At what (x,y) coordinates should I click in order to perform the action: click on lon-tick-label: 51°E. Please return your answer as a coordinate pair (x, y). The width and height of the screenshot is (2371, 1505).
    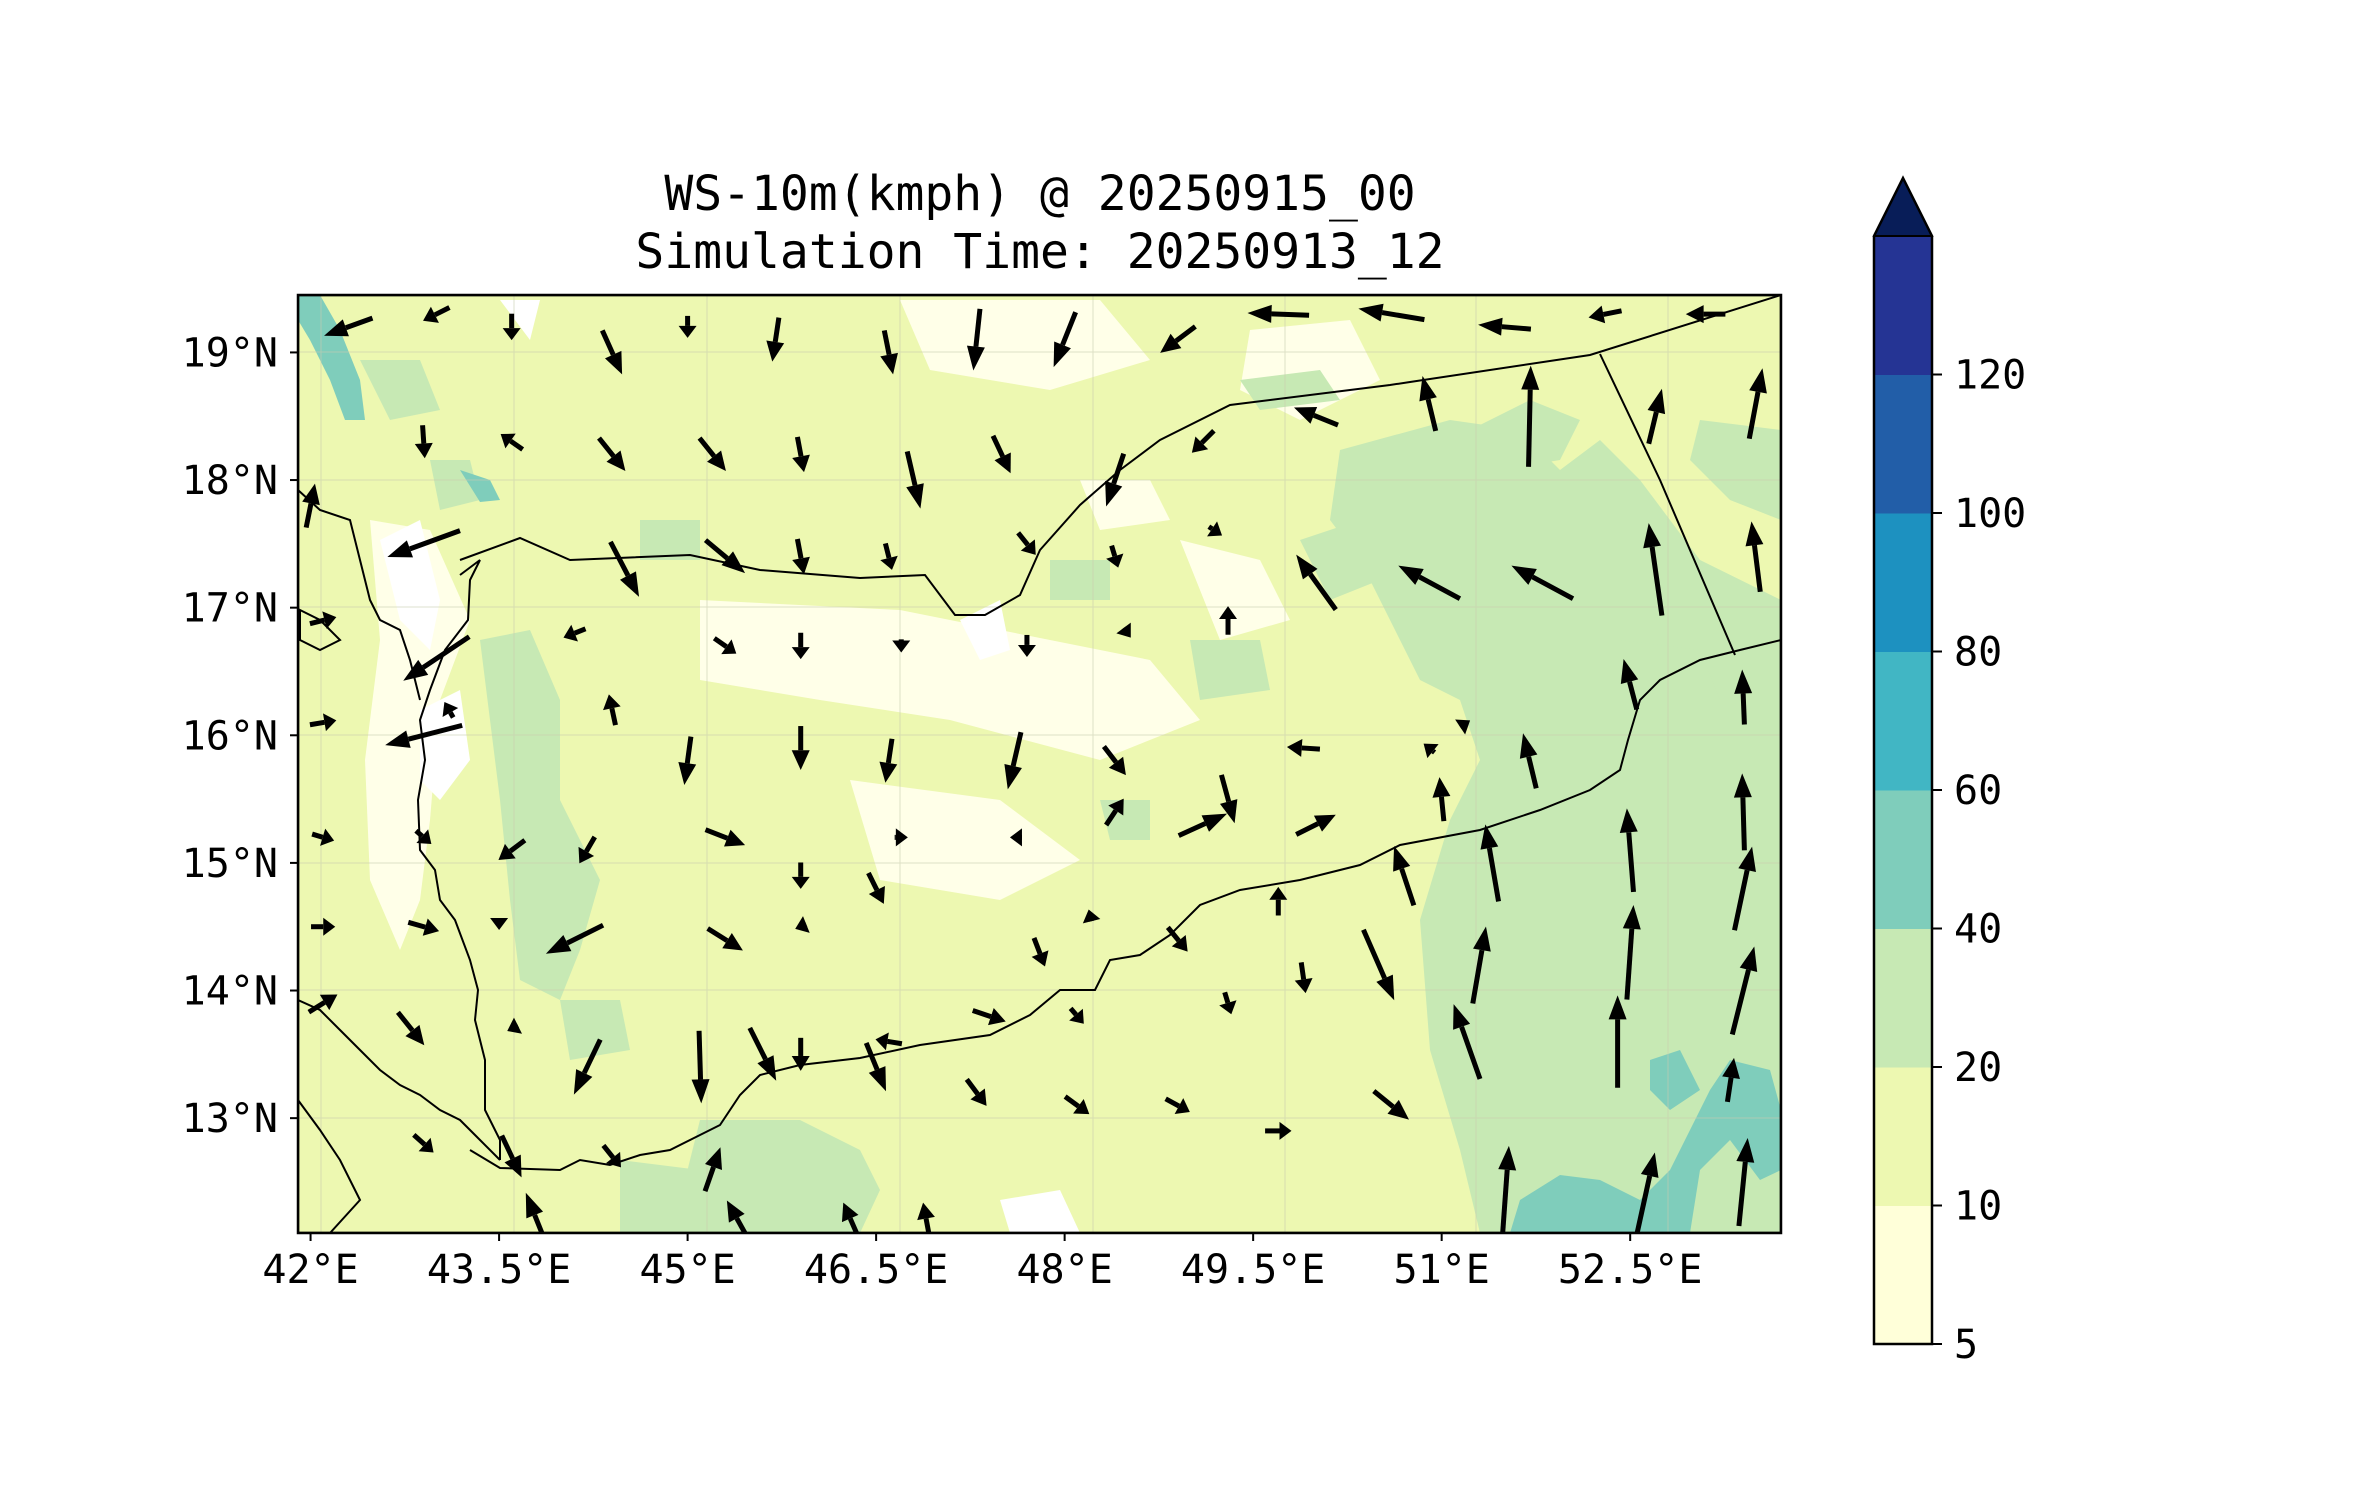
    Looking at the image, I should click on (1442, 1270).